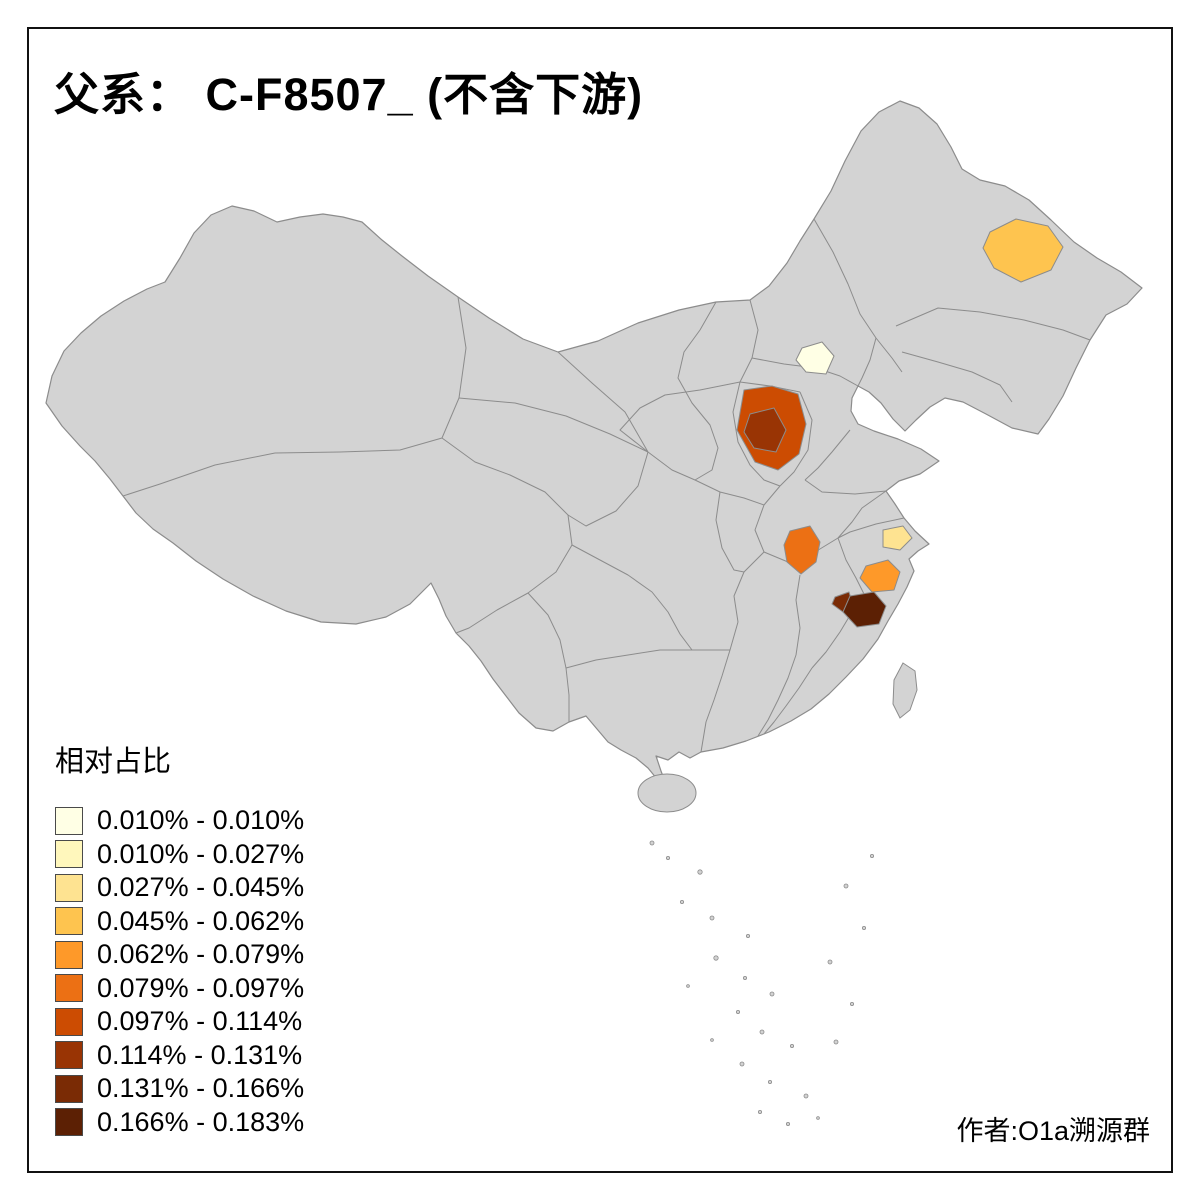 This screenshot has height=1200, width=1200. I want to click on legend-item: 0.079% - 0.097%, so click(179, 989).